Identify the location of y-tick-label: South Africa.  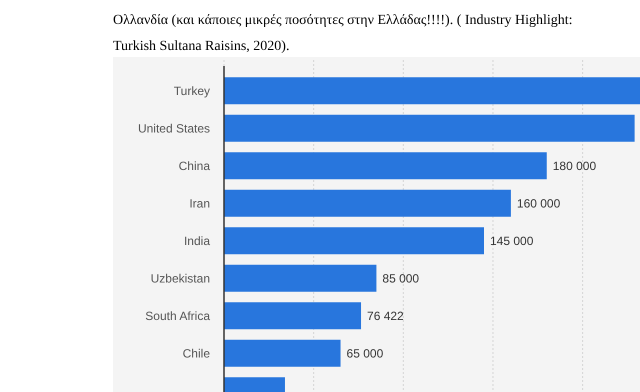
(177, 315).